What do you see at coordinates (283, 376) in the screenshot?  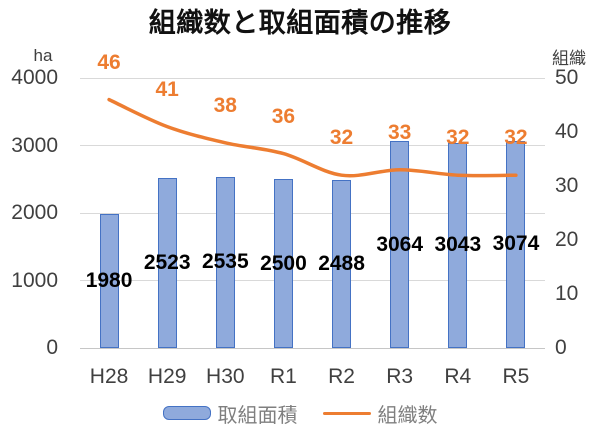 I see `x-axis-label: R1` at bounding box center [283, 376].